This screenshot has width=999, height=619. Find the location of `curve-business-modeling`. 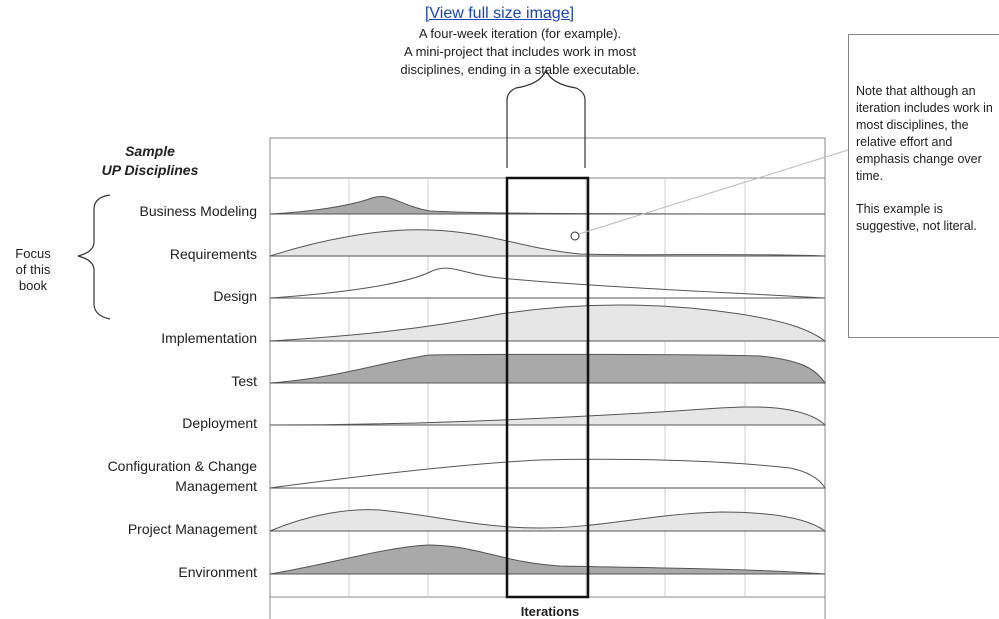

curve-business-modeling is located at coordinates (547, 205).